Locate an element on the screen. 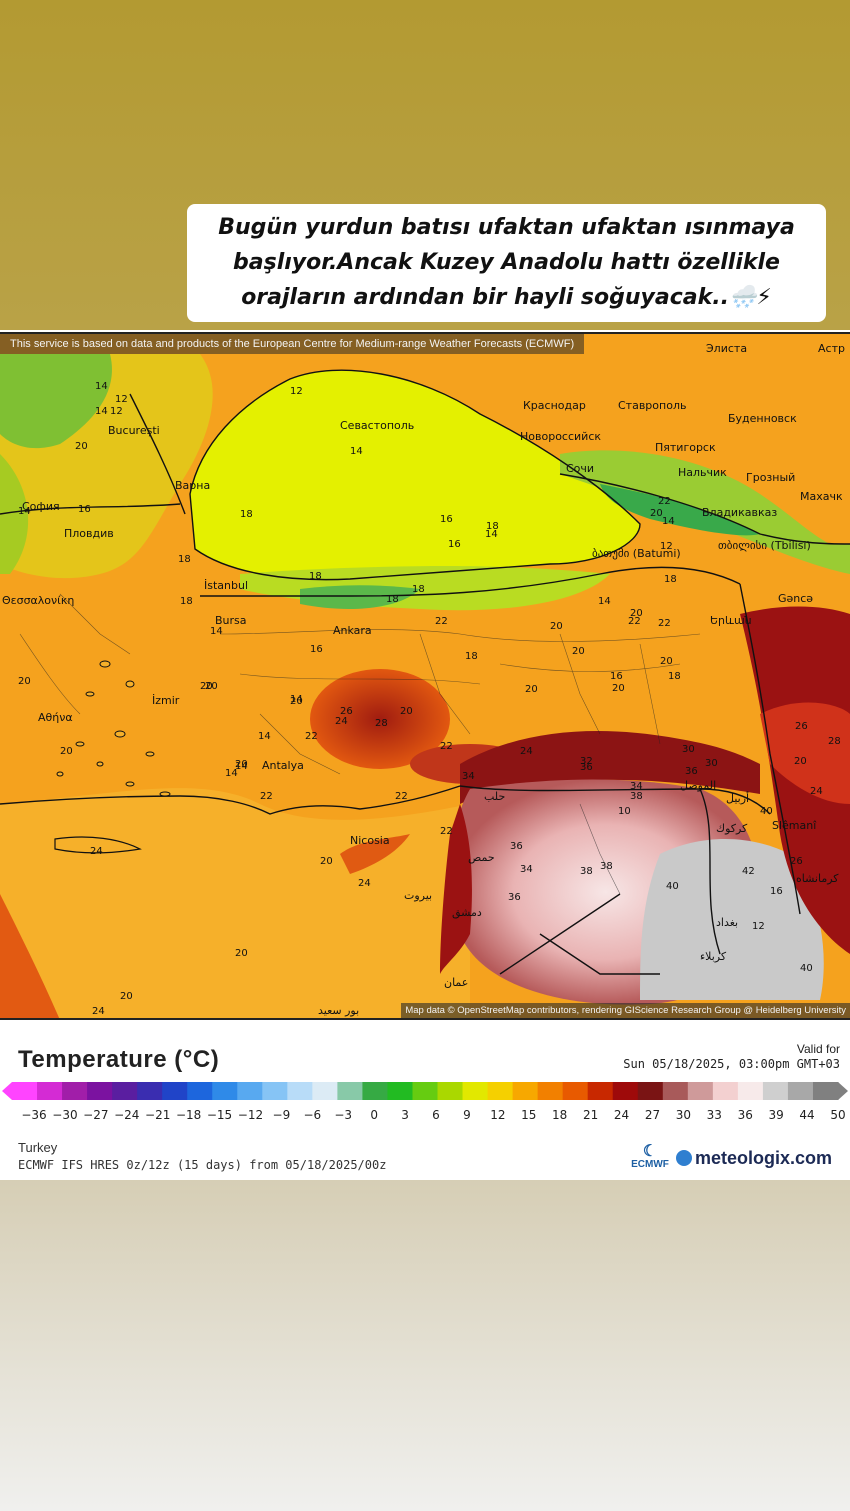  temperature-value: 28 is located at coordinates (834, 741).